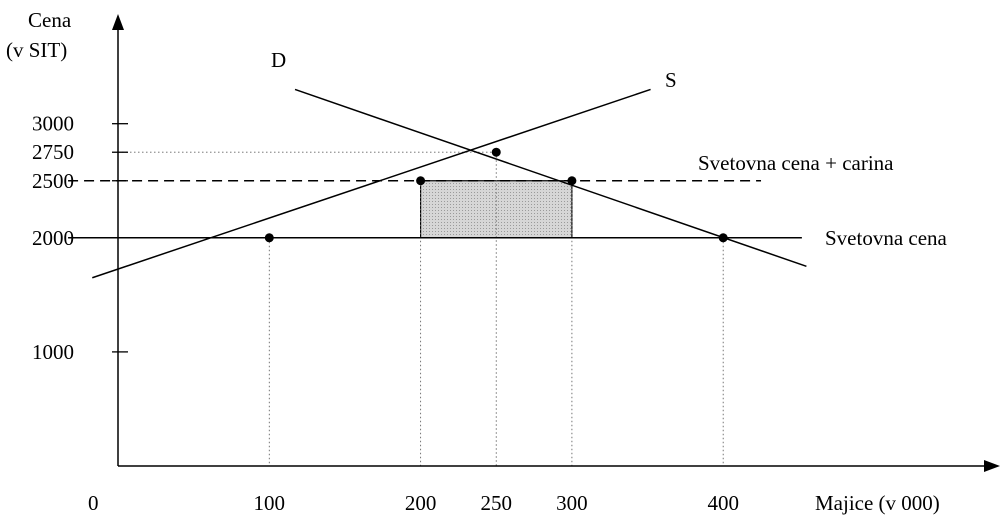  Describe the element at coordinates (36, 50) in the screenshot. I see `y-axis-label-line-2: (v SIT)` at that location.